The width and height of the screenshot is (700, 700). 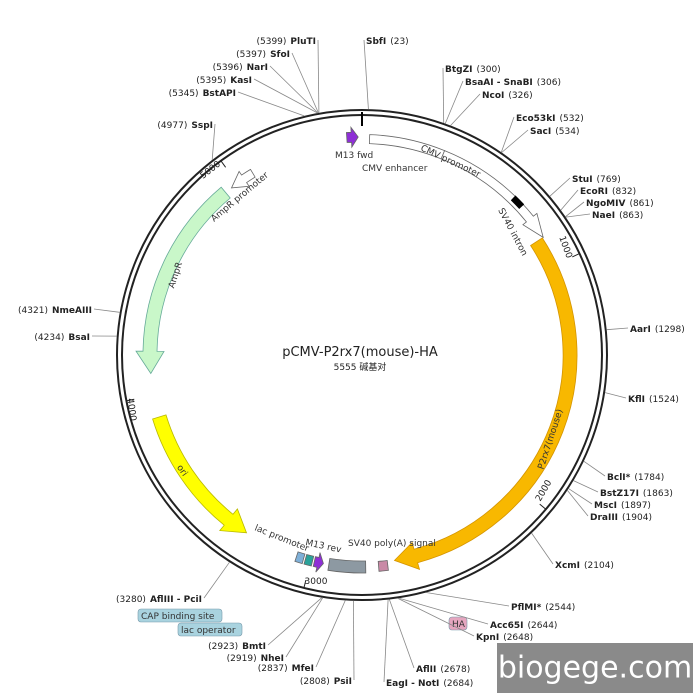 What do you see at coordinates (459, 625) in the screenshot?
I see `feature-label: HA` at bounding box center [459, 625].